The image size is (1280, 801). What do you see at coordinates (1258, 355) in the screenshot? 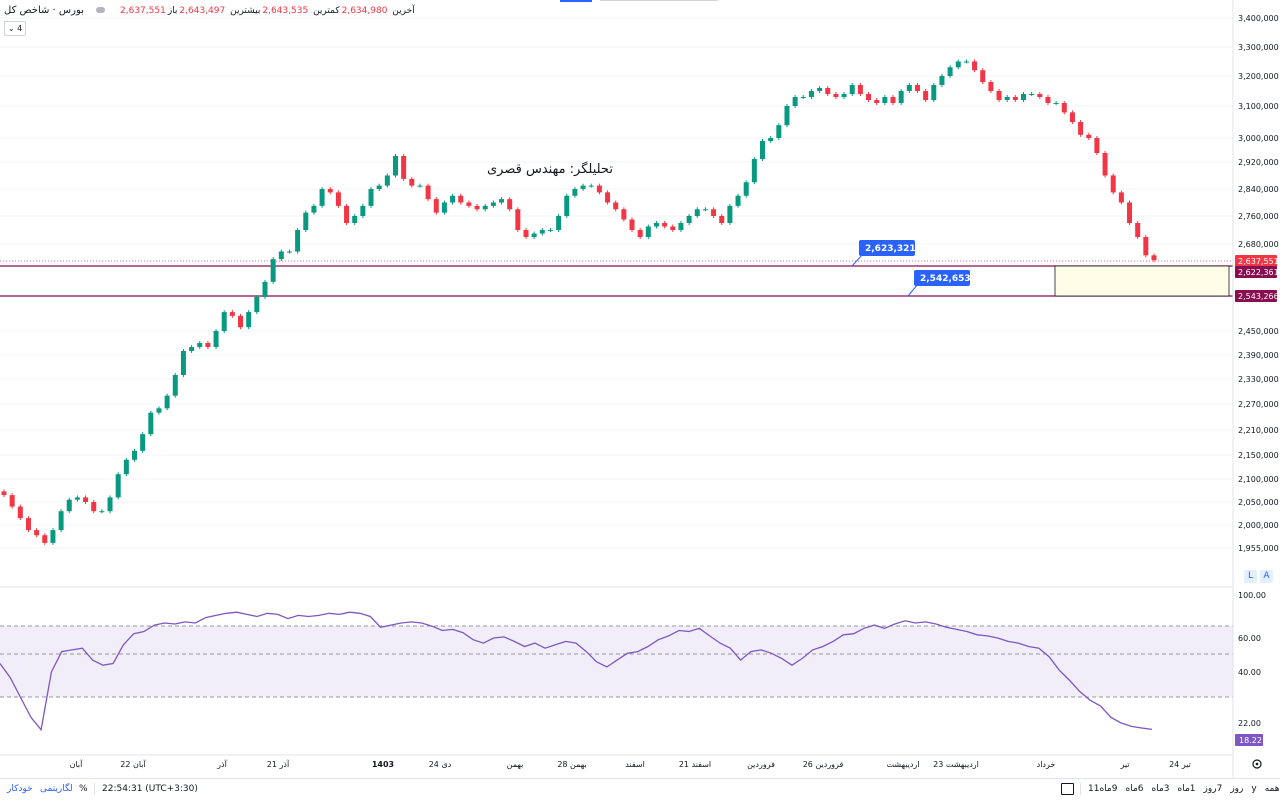
I see `price-tick-label: 2,390,000` at bounding box center [1258, 355].